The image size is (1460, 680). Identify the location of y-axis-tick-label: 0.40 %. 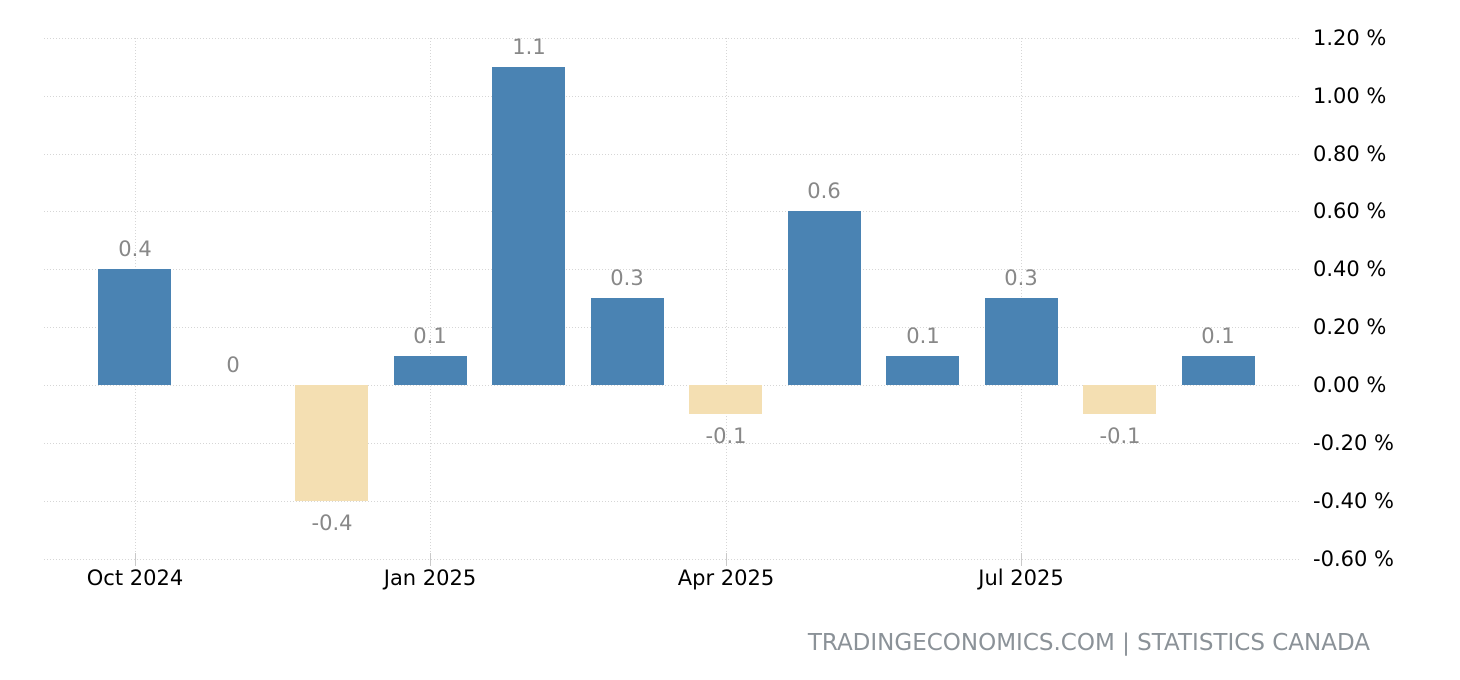
(1350, 269).